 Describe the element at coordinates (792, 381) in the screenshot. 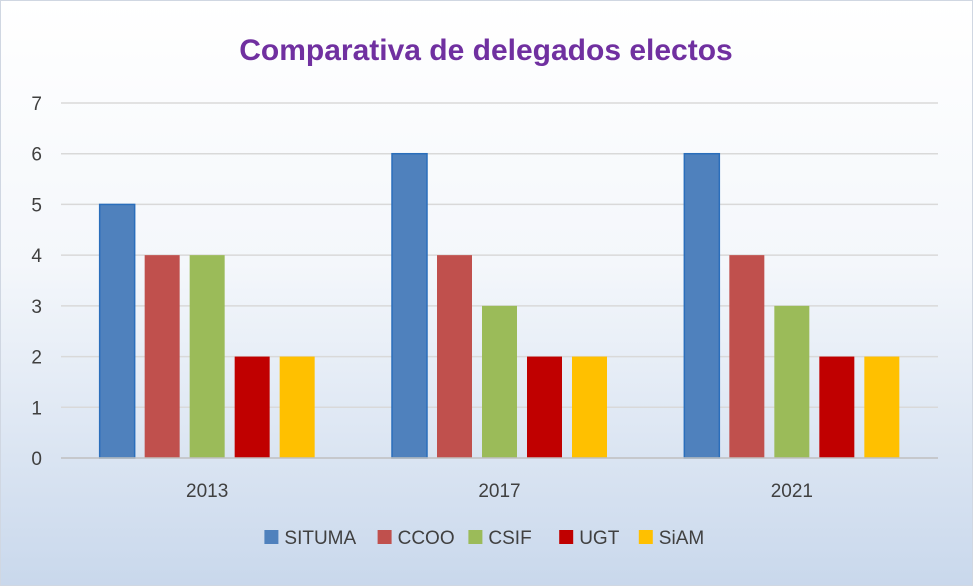

I see `bar-csif-2021` at that location.